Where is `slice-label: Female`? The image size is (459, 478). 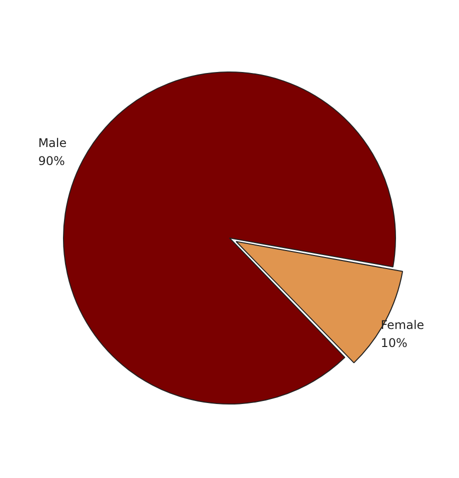 slice-label: Female is located at coordinates (402, 325).